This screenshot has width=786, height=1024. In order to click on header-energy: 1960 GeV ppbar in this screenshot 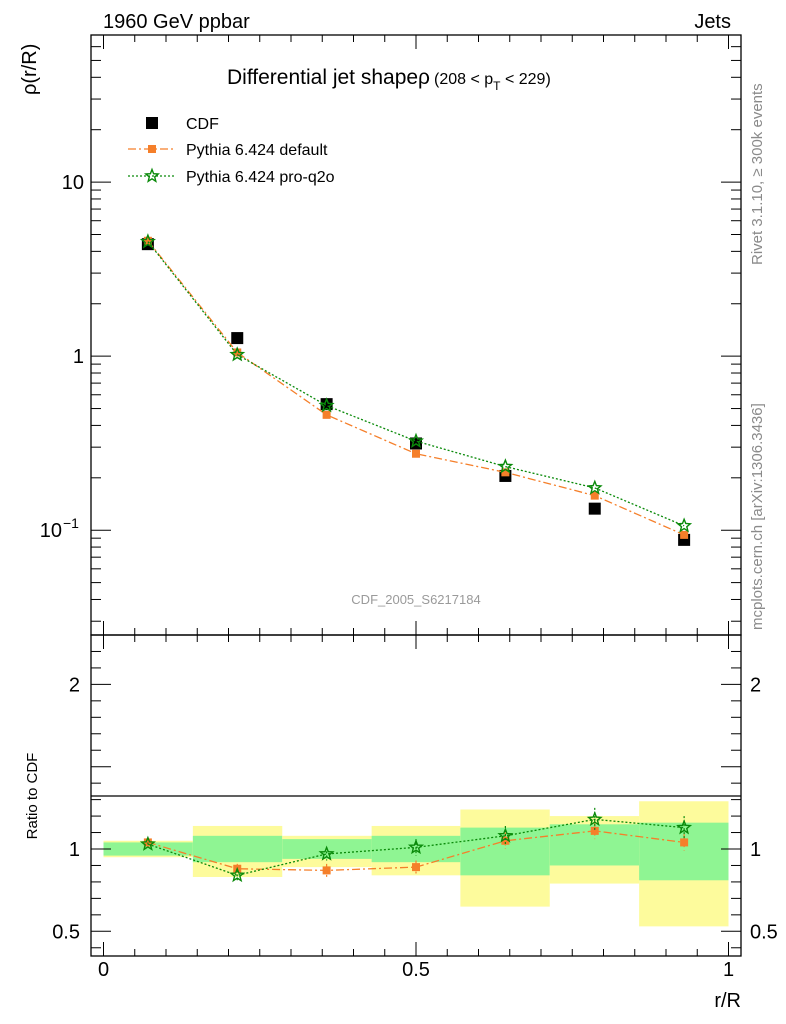, I will do `click(176, 22)`.